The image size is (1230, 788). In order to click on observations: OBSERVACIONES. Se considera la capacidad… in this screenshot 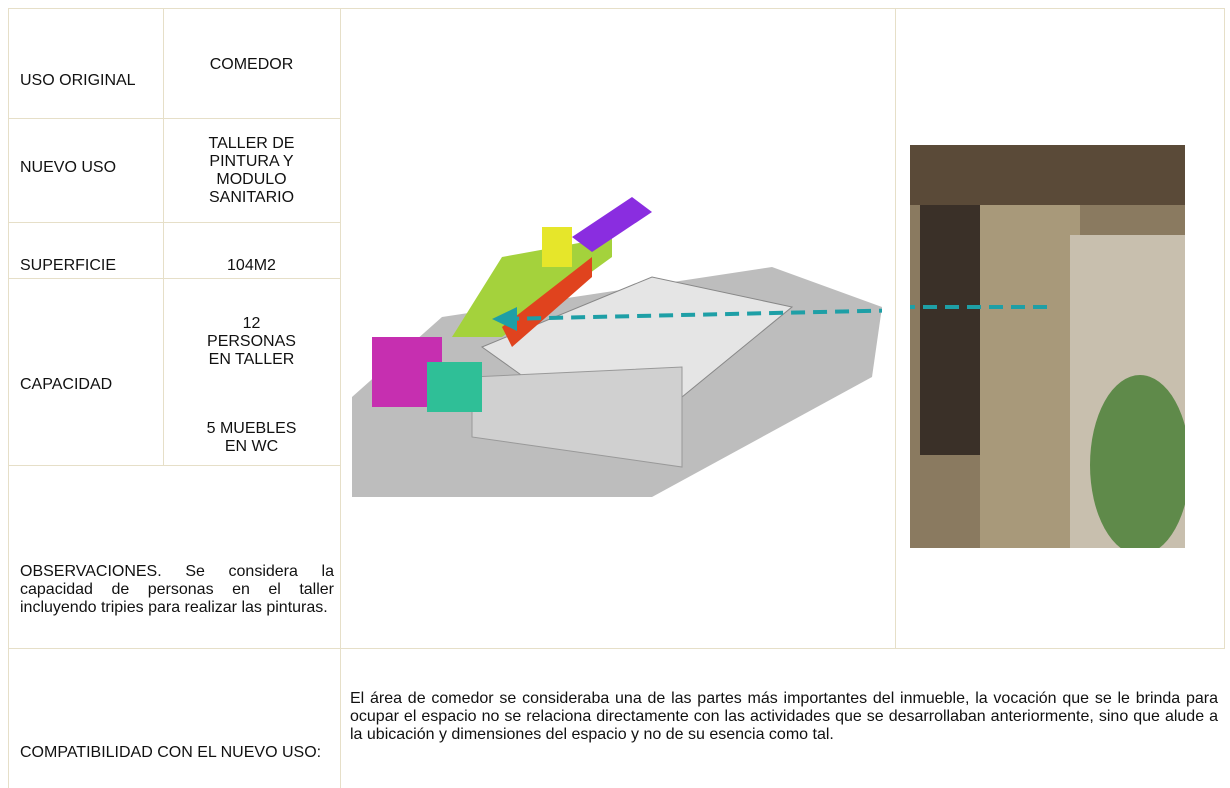, I will do `click(177, 589)`.